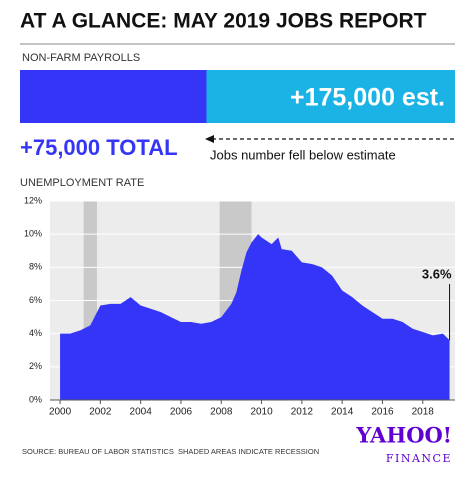 The image size is (474, 479). What do you see at coordinates (99, 147) in the screenshot?
I see `actual-label: +75,000 TOTAL` at bounding box center [99, 147].